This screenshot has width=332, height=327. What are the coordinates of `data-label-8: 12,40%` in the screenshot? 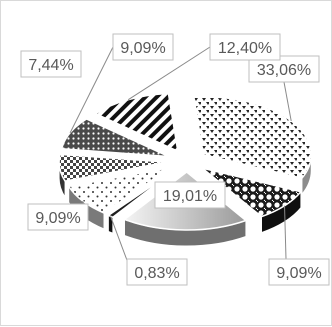 It's located at (245, 47).